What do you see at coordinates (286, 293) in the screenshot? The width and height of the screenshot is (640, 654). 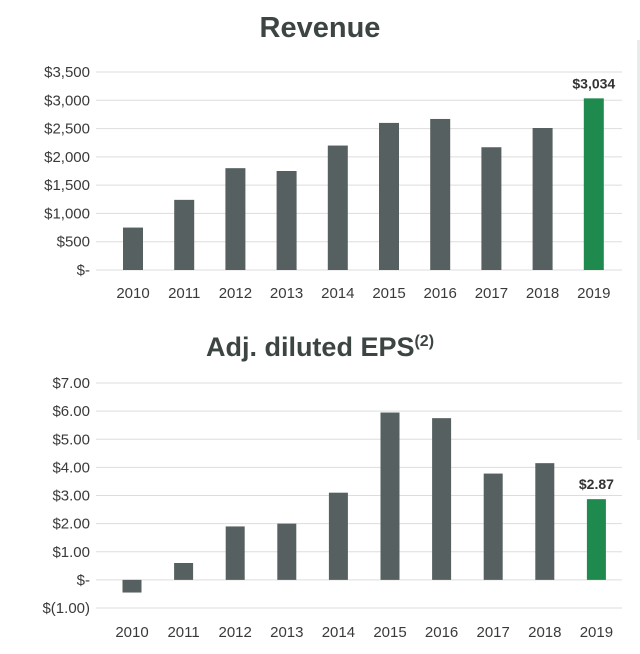 I see `revenue-xtick-label: 2013` at bounding box center [286, 293].